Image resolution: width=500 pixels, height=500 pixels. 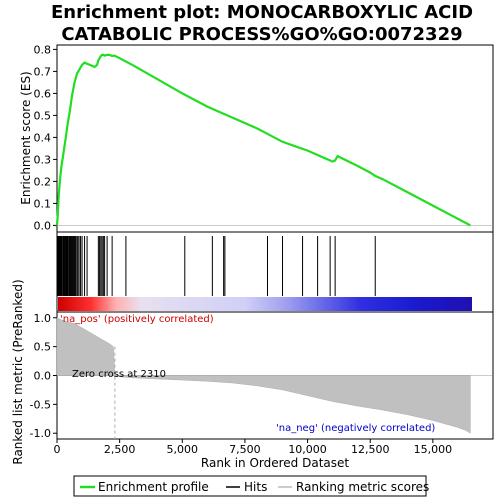 What do you see at coordinates (43, 93) in the screenshot?
I see `es-y-tick-label: 0.6` at bounding box center [43, 93].